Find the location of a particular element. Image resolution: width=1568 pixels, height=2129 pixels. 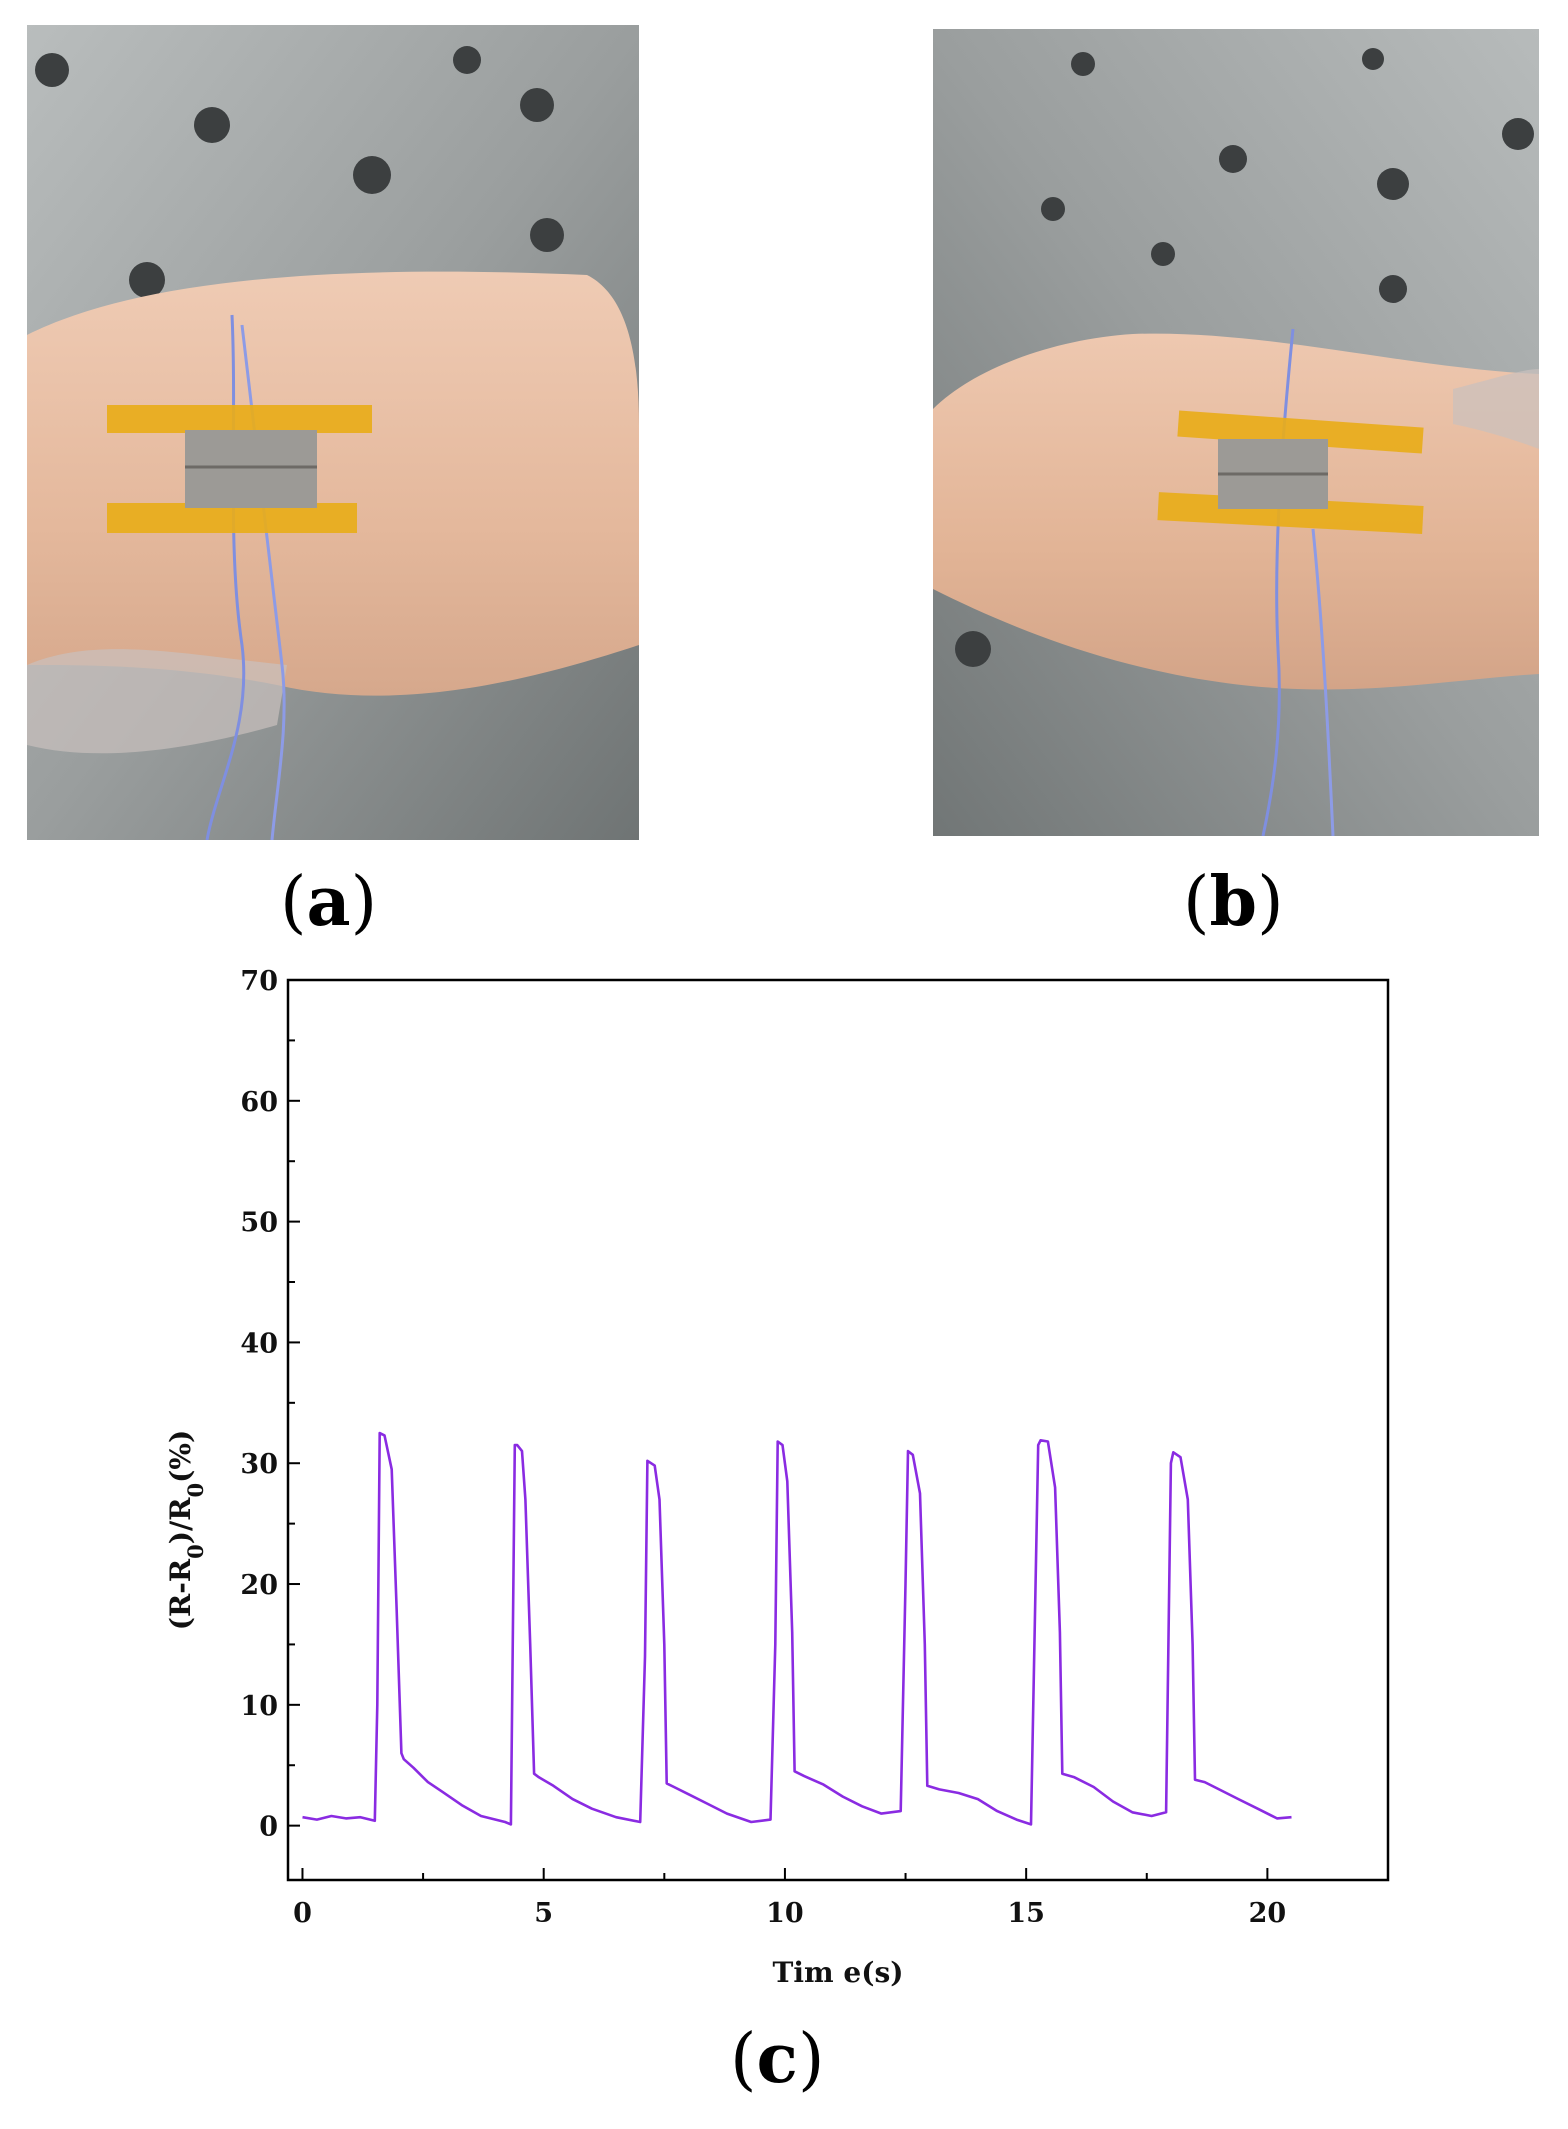

wrist-sensor-photo-a is located at coordinates (333, 432).